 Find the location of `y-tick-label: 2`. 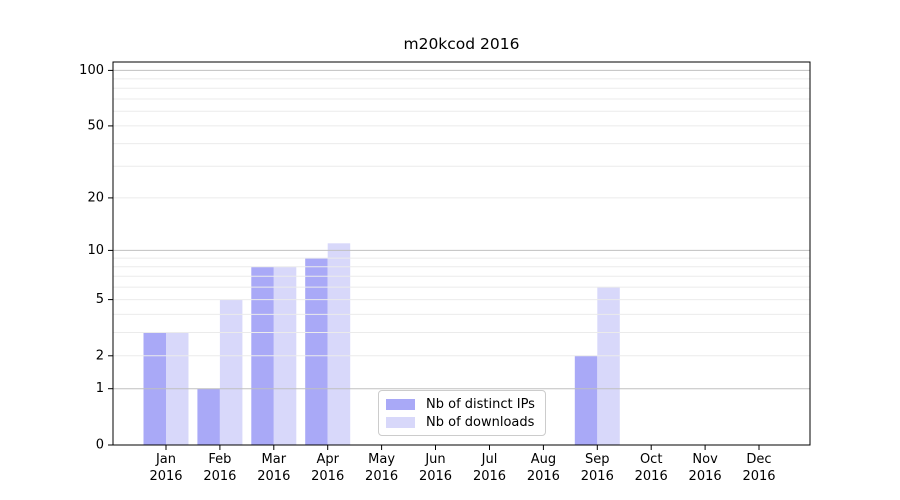

y-tick-label: 2 is located at coordinates (100, 355).